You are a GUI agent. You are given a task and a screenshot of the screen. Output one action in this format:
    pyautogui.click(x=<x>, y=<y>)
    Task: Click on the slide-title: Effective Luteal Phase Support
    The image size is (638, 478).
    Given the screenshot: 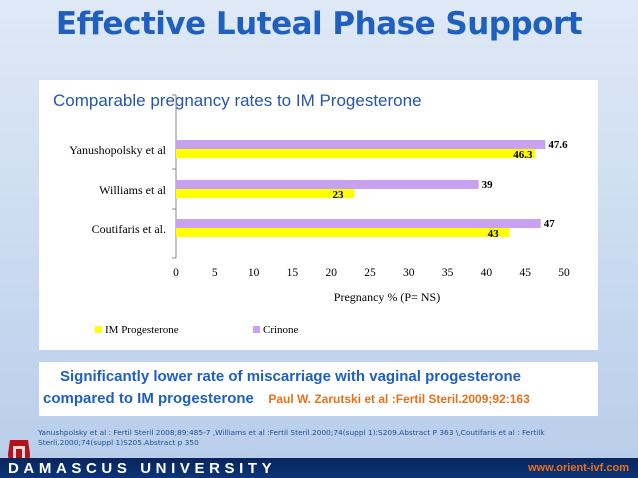 What is the action you would take?
    pyautogui.click(x=319, y=24)
    